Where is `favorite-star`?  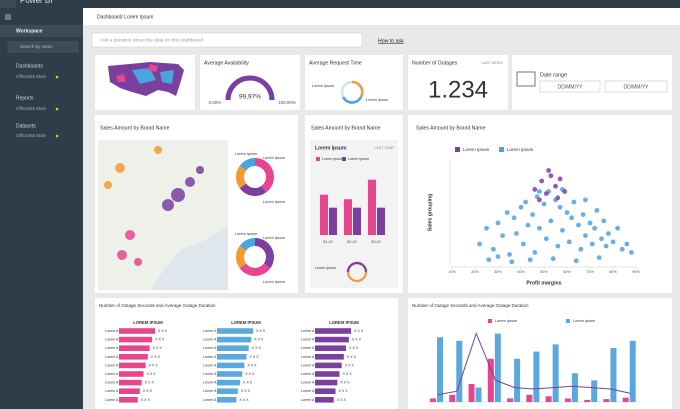 favorite-star is located at coordinates (57, 109).